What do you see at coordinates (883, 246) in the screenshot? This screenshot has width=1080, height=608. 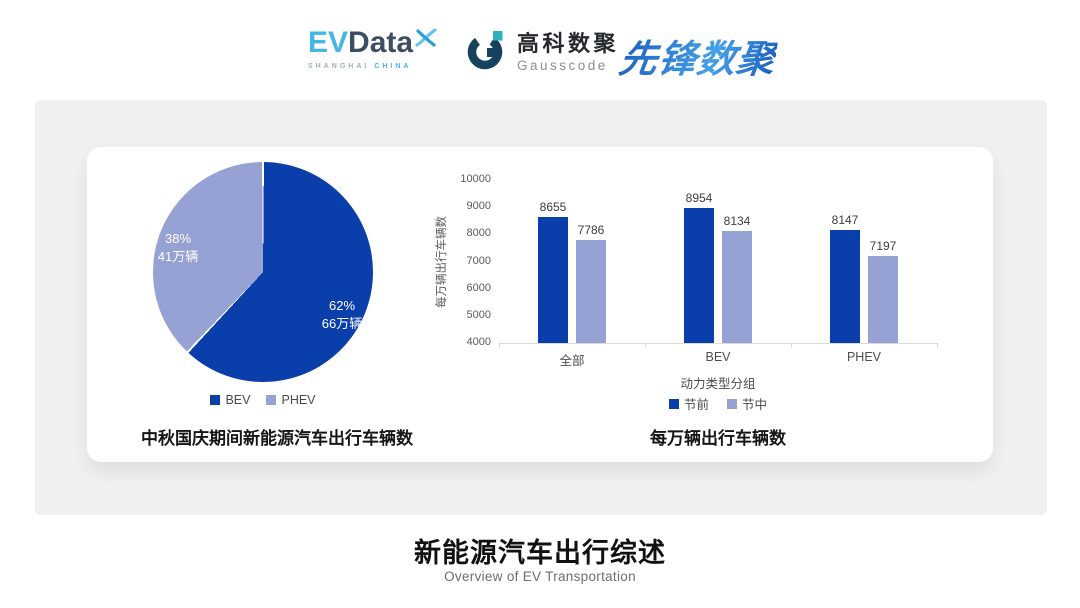 I see `bar-value-label: 7197` at bounding box center [883, 246].